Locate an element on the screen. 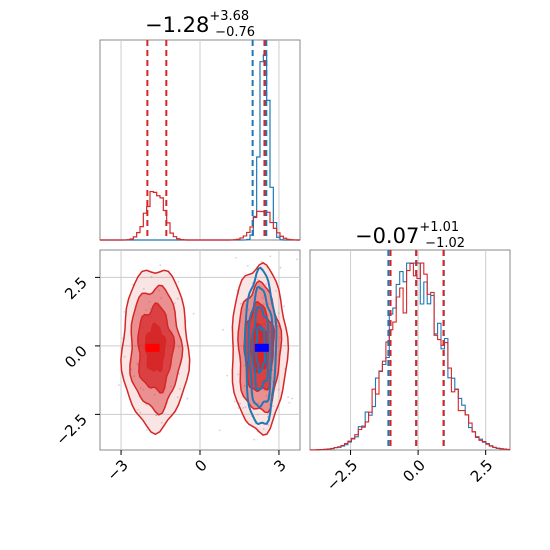 The width and height of the screenshot is (550, 550). panel-param1-histogram is located at coordinates (410, 350).